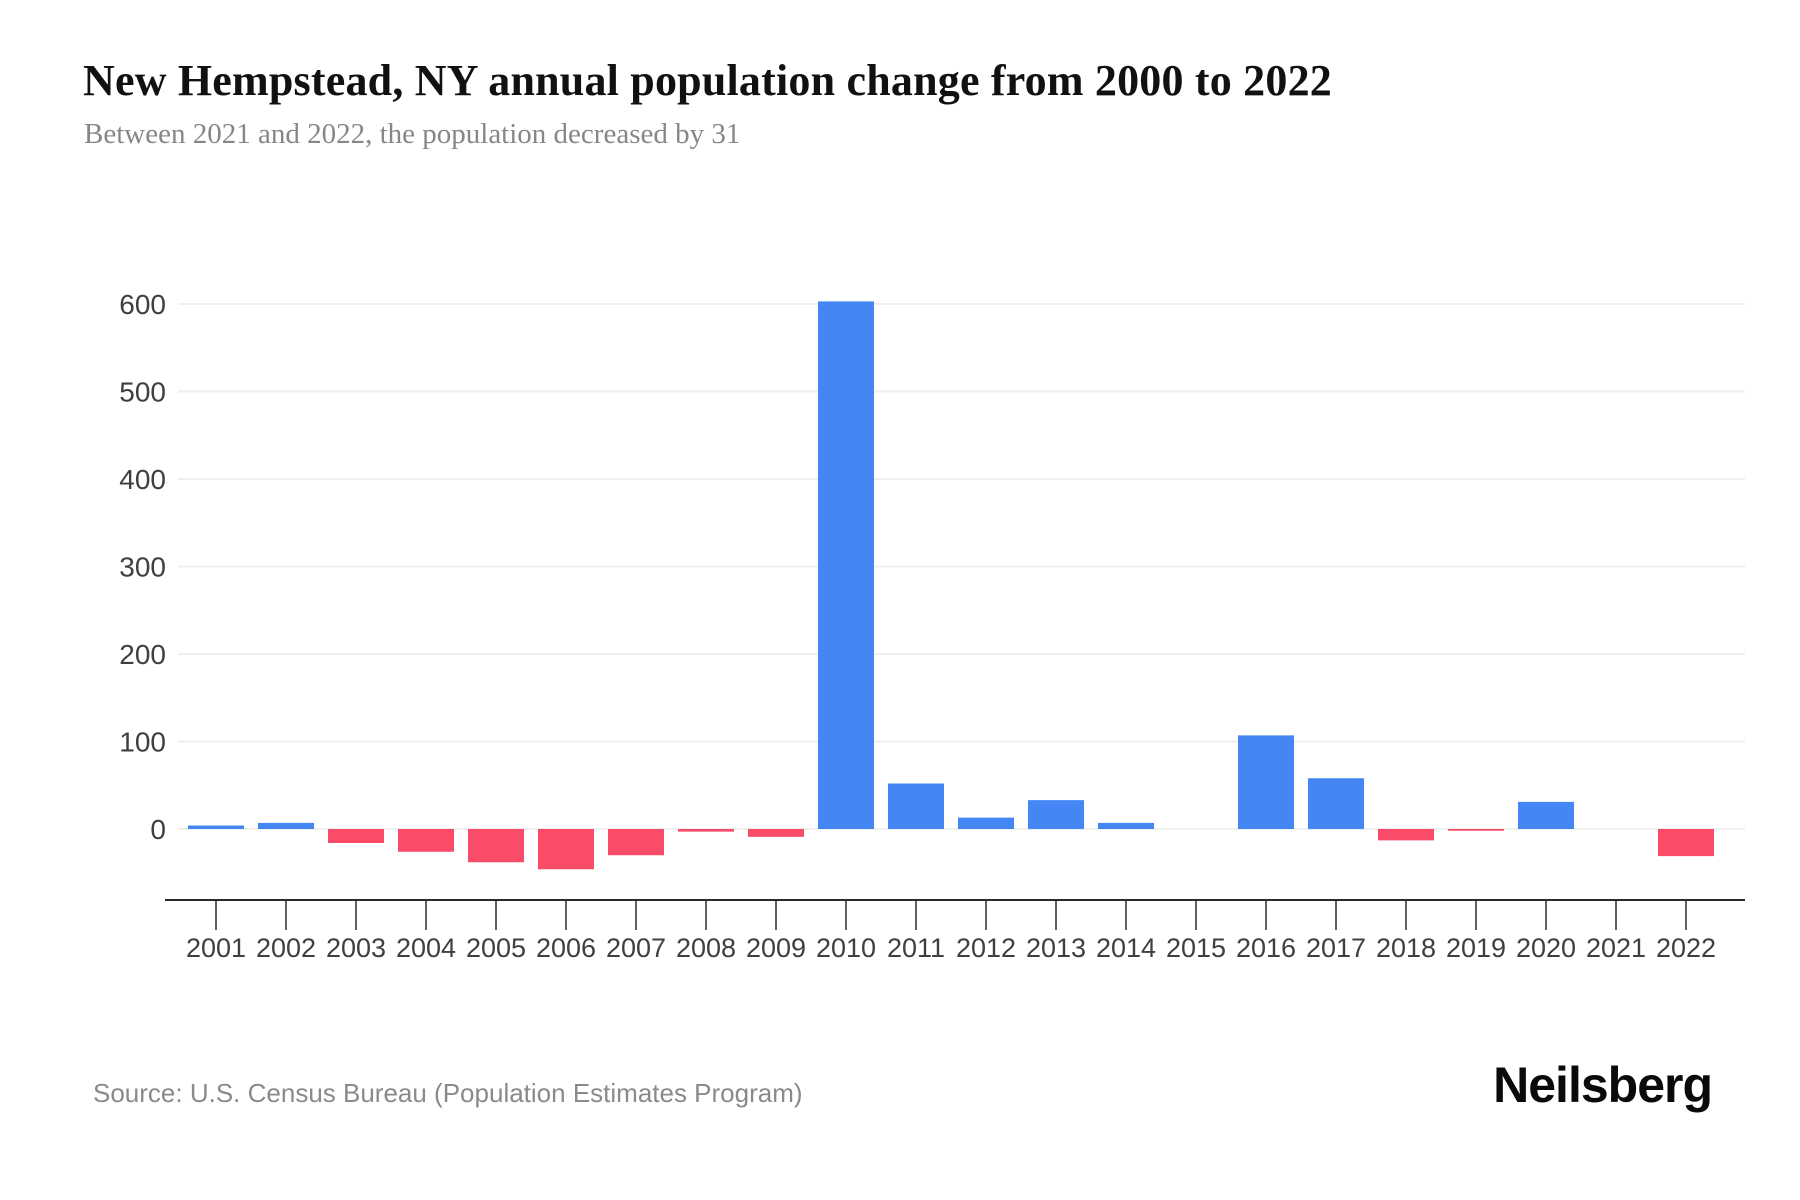  What do you see at coordinates (1686, 948) in the screenshot?
I see `x-axis-label-2022: 2022` at bounding box center [1686, 948].